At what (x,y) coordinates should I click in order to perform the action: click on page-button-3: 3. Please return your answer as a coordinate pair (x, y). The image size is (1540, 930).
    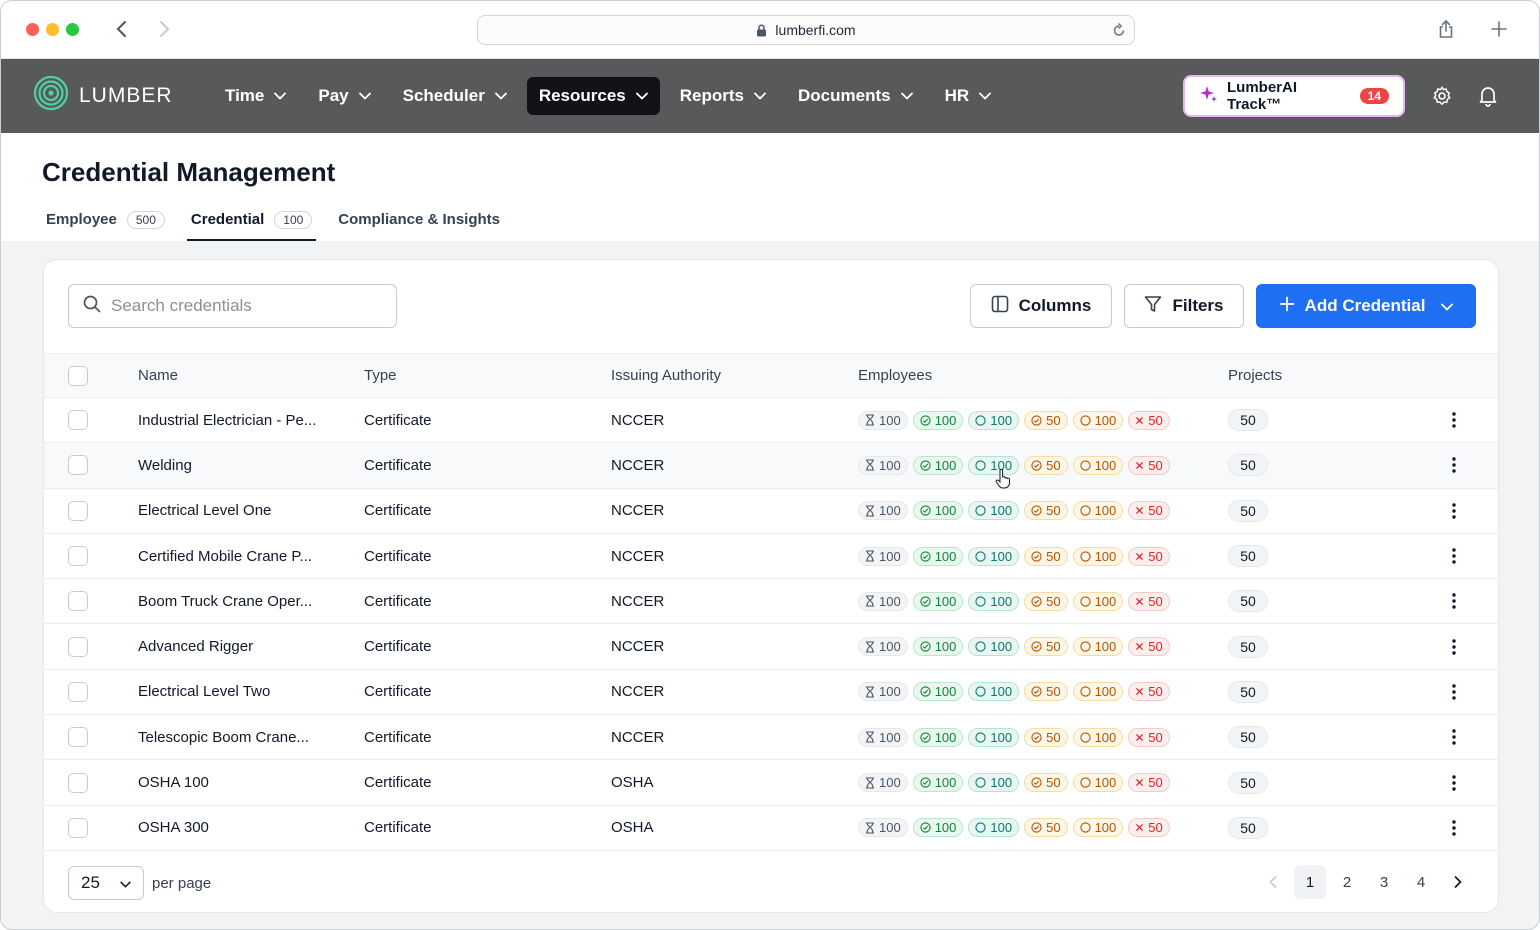
    Looking at the image, I should click on (1384, 882).